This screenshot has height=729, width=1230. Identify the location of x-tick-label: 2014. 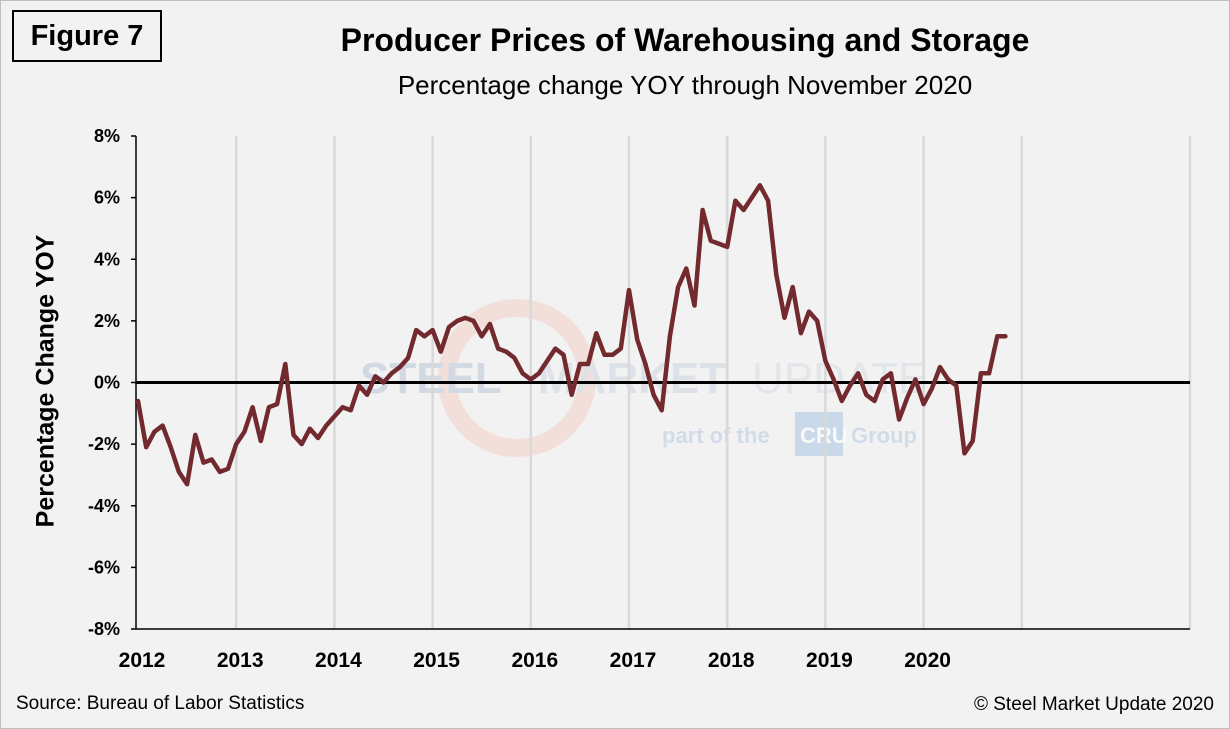
(338, 660).